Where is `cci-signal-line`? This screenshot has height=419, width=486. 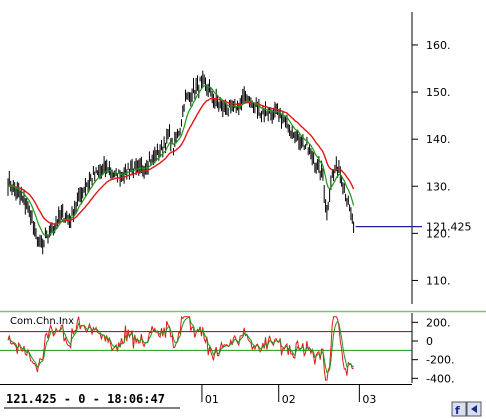
cci-signal-line is located at coordinates (180, 345).